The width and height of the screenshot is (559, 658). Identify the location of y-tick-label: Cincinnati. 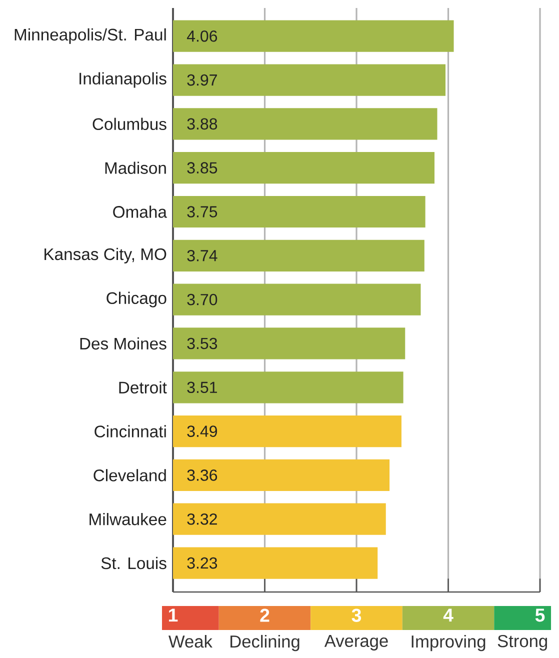
(130, 431).